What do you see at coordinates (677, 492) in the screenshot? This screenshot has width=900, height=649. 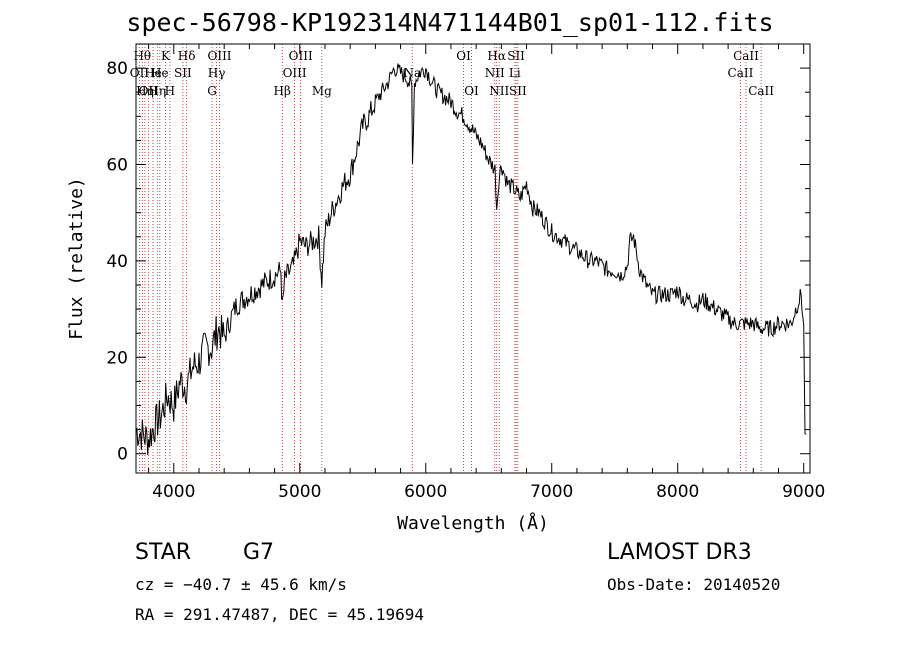 I see `x-tick-label: 8000` at bounding box center [677, 492].